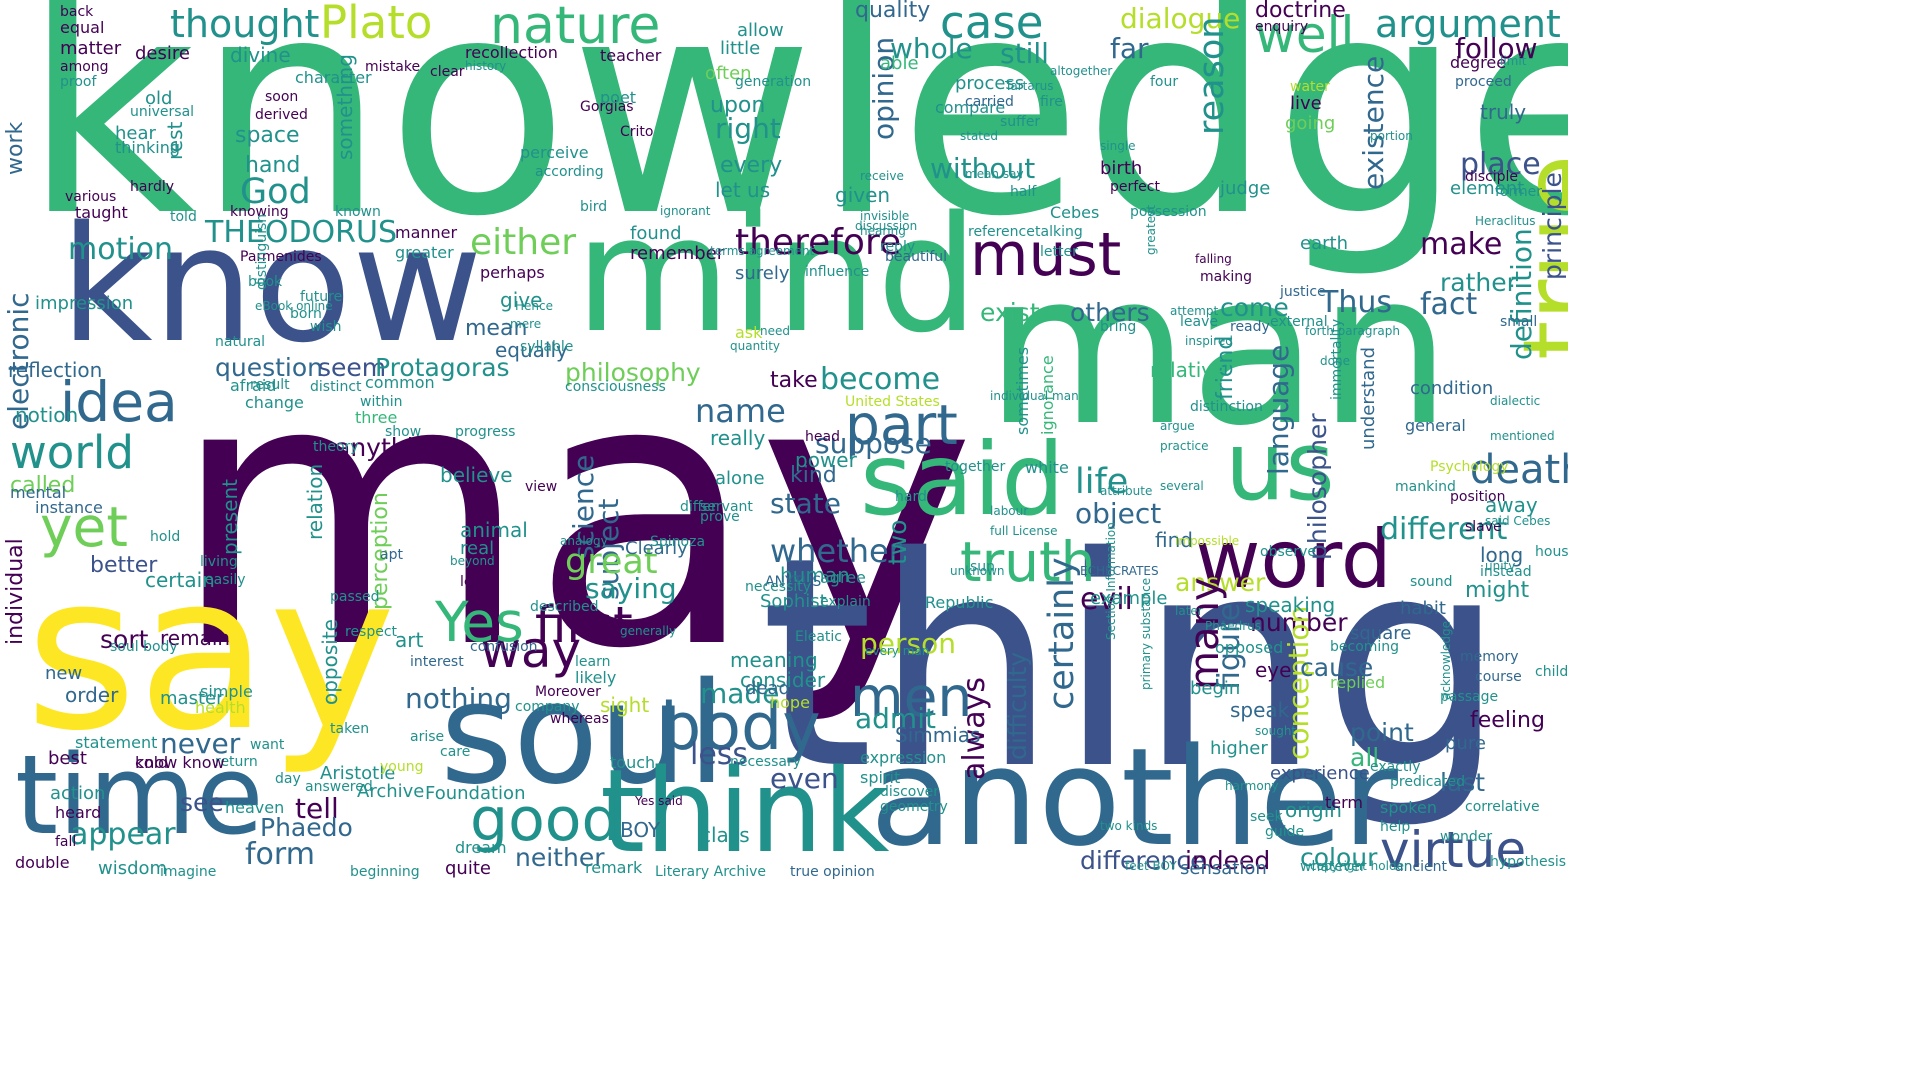 Image resolution: width=1920 pixels, height=1080 pixels. Describe the element at coordinates (121, 249) in the screenshot. I see `cloud-word: motion` at that location.